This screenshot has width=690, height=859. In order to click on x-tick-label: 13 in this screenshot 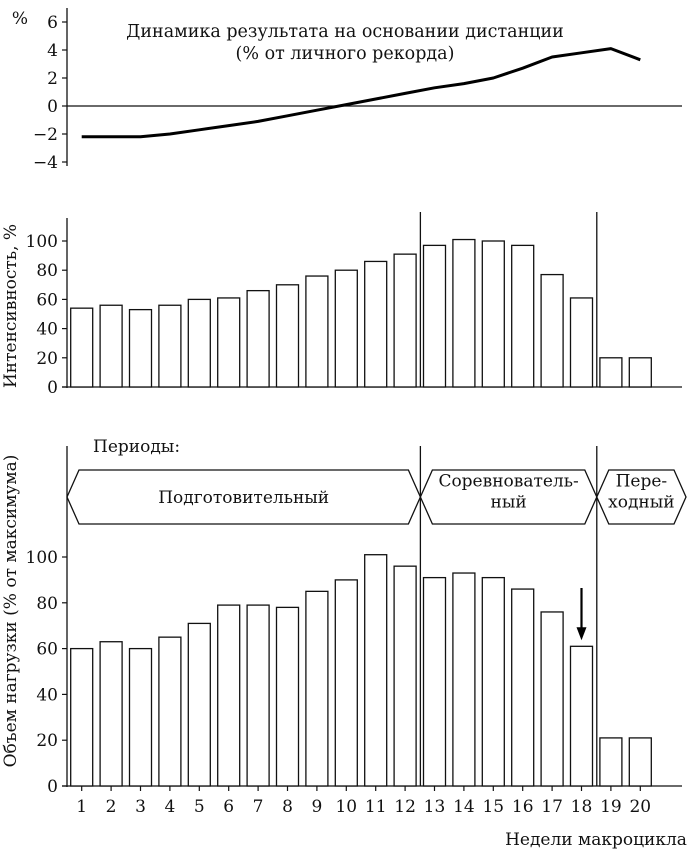, I will do `click(435, 807)`.